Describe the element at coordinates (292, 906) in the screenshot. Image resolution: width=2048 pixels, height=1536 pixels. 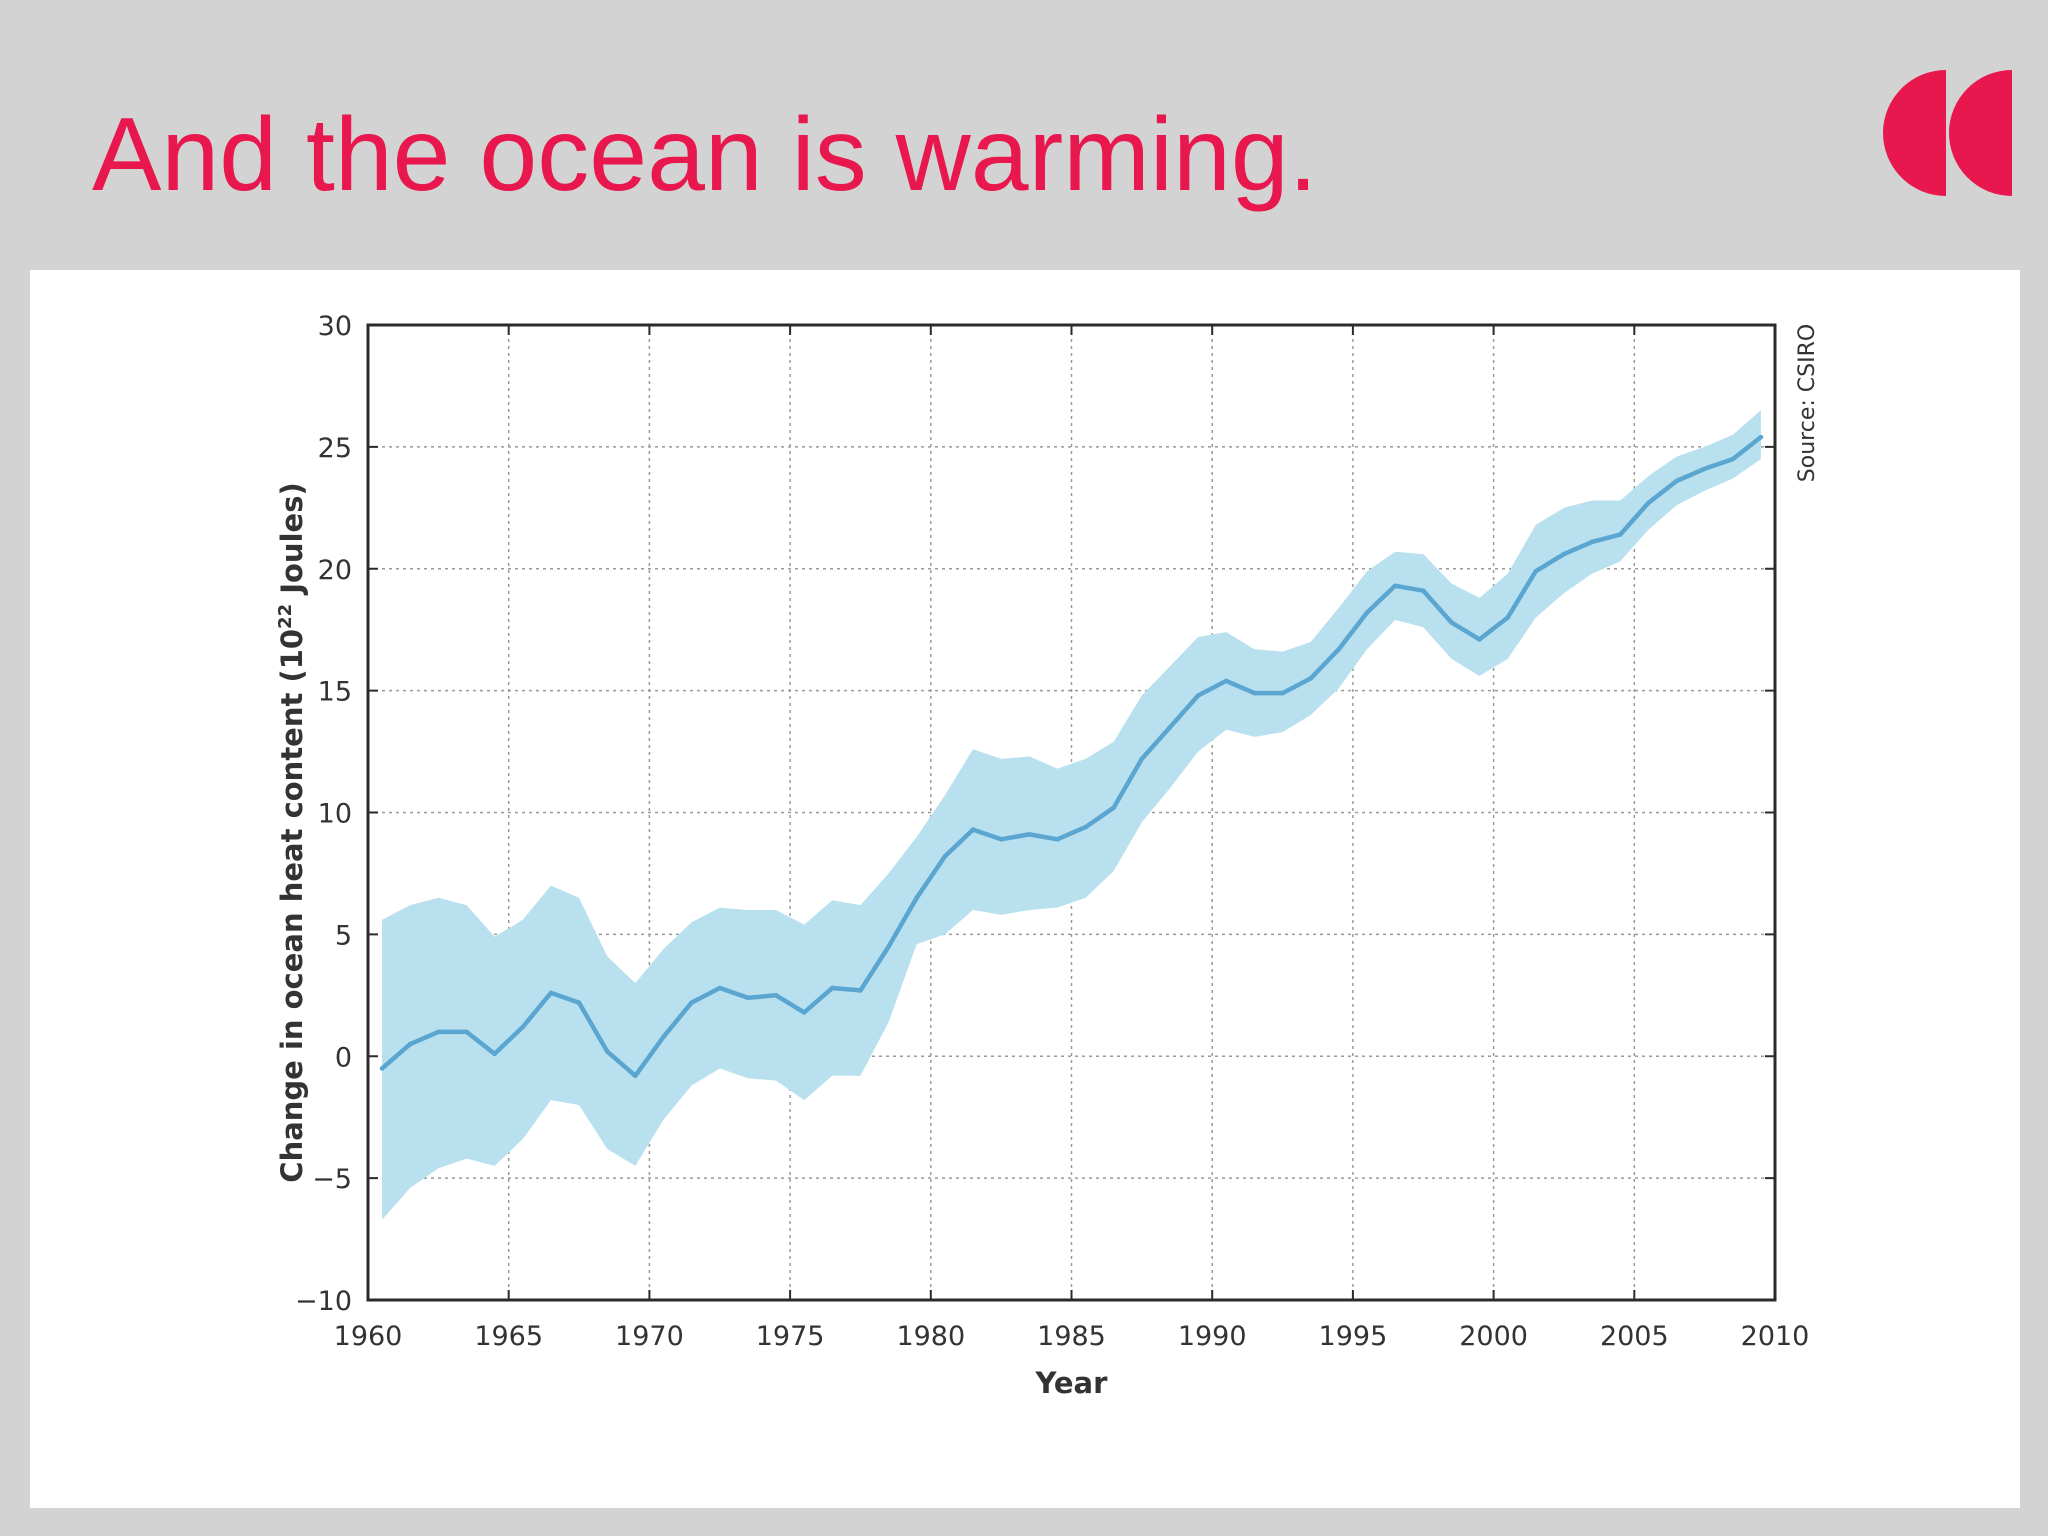
I see `y-axis-label-prefix: Change in ocean heat content (10` at that location.